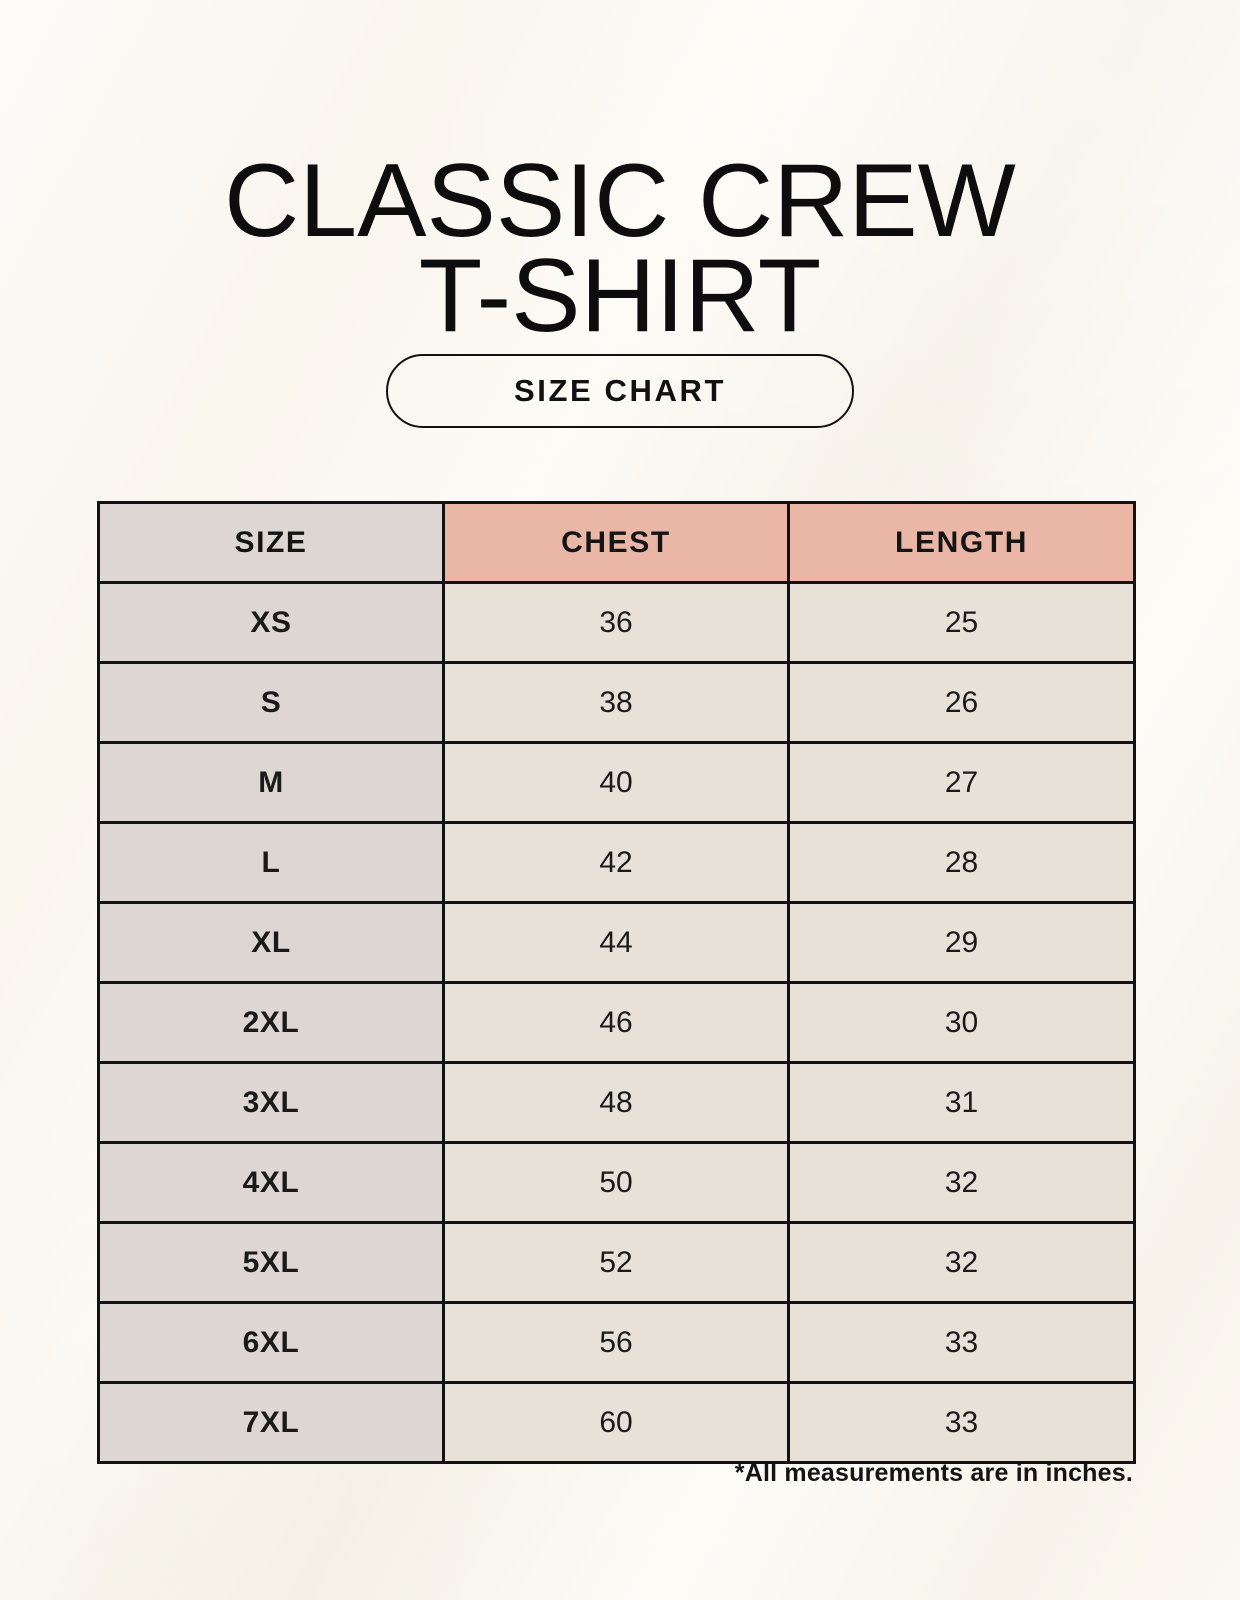 Image resolution: width=1240 pixels, height=1600 pixels. I want to click on cell-chest: 40, so click(616, 783).